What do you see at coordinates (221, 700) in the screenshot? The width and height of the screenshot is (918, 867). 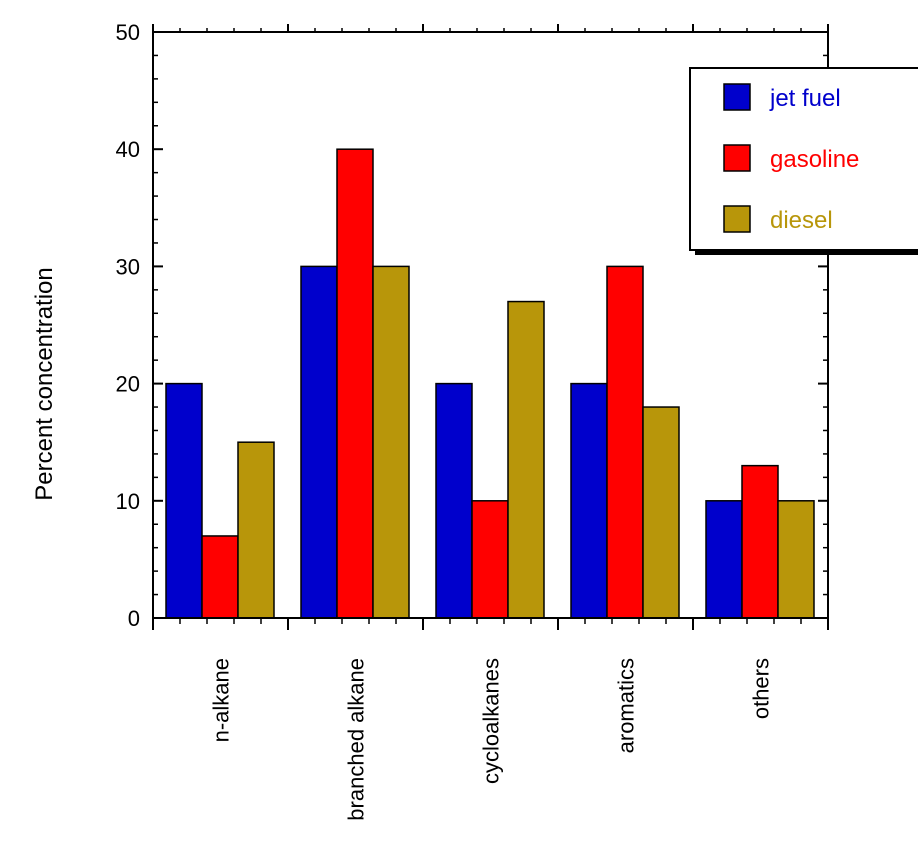 I see `x-category-label: n-alkane` at bounding box center [221, 700].